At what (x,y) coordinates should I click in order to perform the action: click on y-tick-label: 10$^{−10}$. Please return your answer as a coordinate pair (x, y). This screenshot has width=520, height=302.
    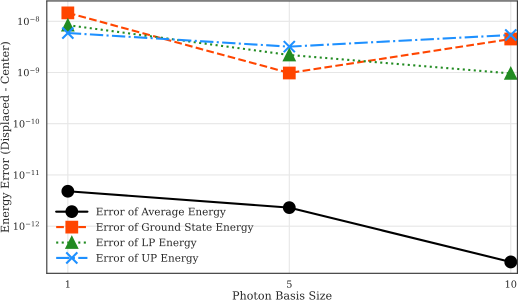
    Looking at the image, I should click on (27, 123).